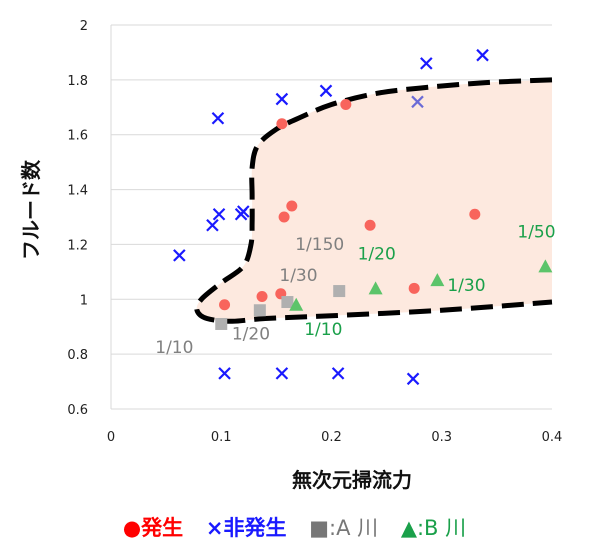 The height and width of the screenshot is (553, 589). What do you see at coordinates (298, 276) in the screenshot?
I see `river-a-slope-label: 1/30` at bounding box center [298, 276].